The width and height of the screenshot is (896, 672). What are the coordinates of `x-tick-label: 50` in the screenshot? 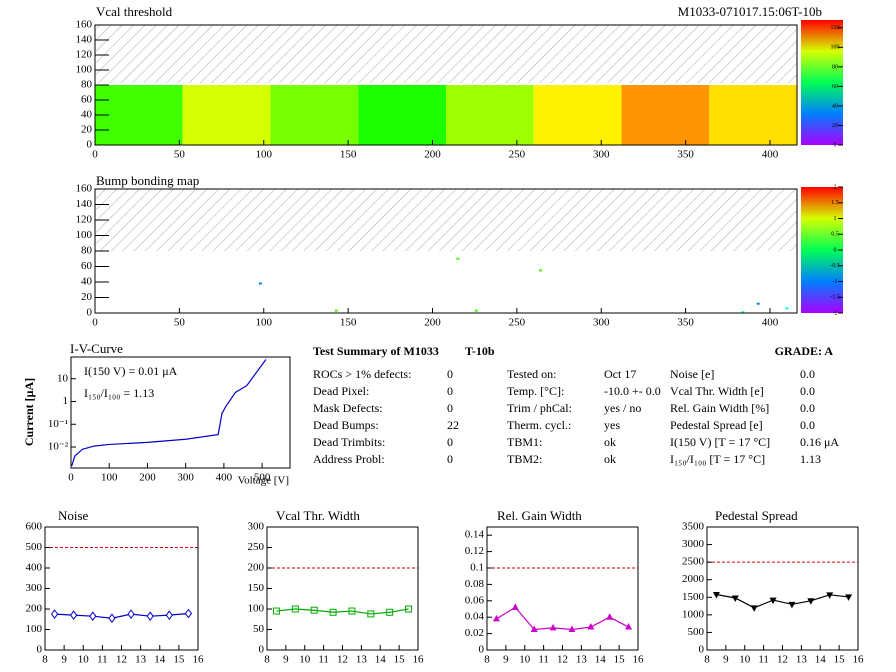 It's located at (180, 155).